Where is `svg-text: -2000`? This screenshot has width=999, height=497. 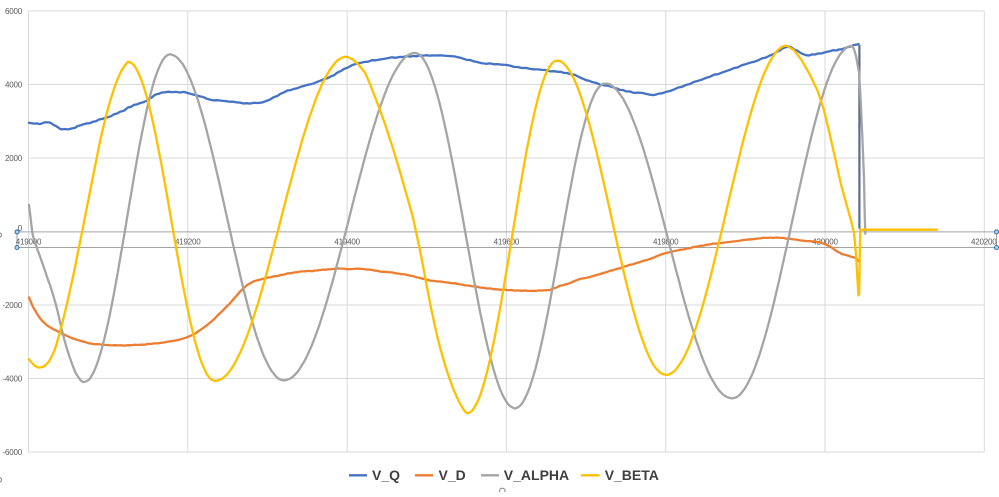 svg-text: -2000 is located at coordinates (13, 305).